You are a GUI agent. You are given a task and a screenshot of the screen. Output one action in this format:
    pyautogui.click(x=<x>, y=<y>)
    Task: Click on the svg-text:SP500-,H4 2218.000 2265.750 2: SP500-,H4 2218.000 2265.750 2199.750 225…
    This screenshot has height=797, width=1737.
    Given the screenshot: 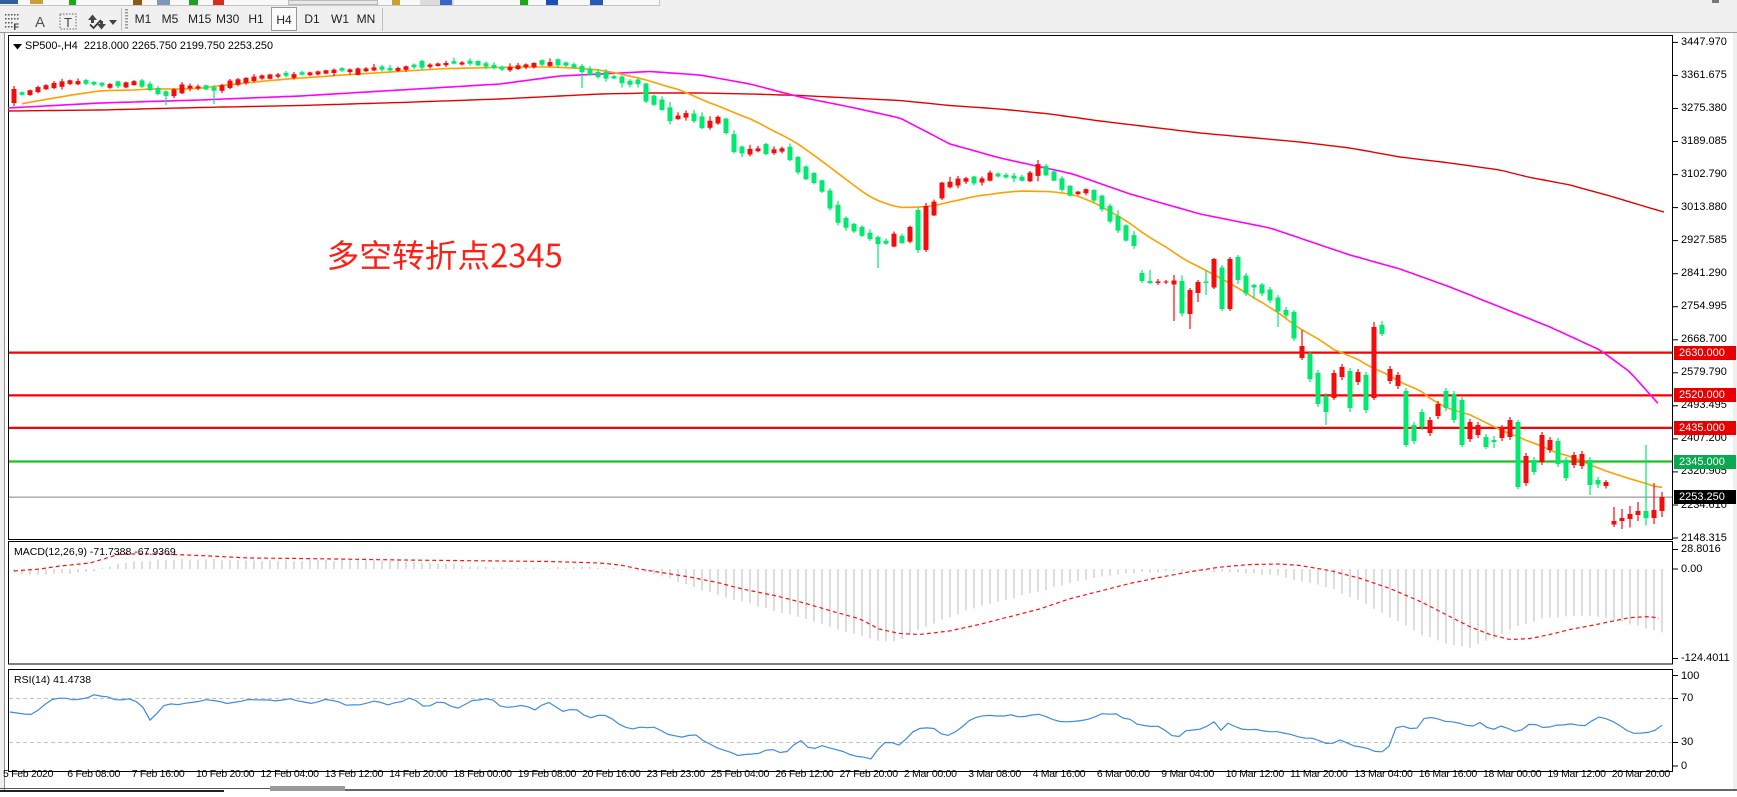 What is the action you would take?
    pyautogui.click(x=149, y=46)
    